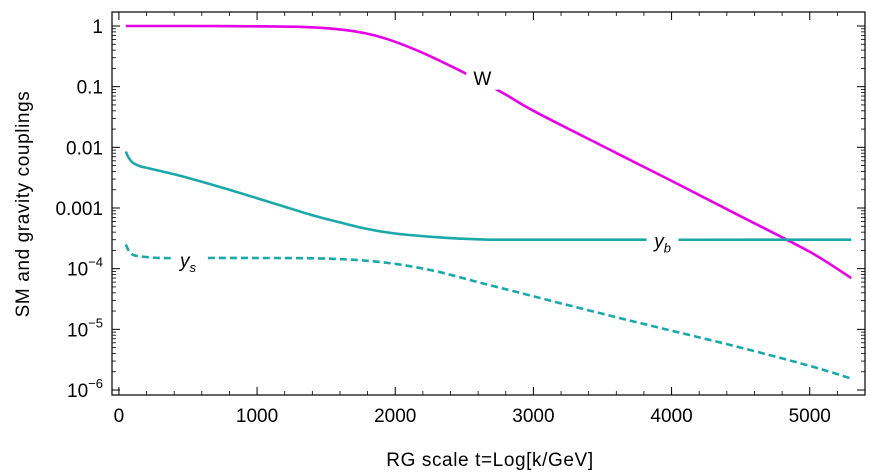  Describe the element at coordinates (482, 79) in the screenshot. I see `series-label-text: W` at that location.